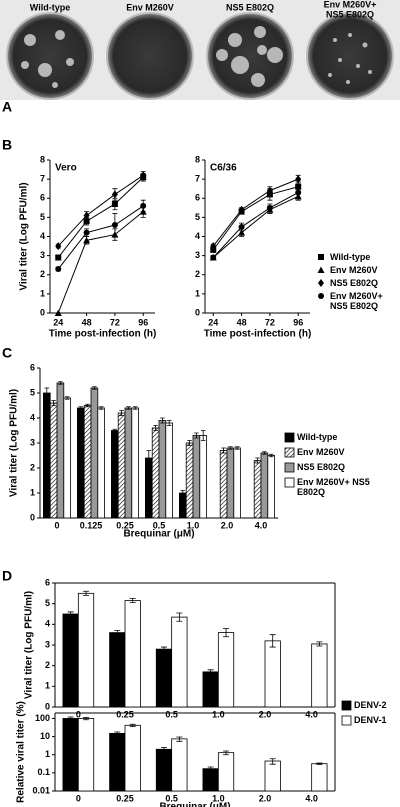  I want to click on panel-label: D, so click(7, 576).